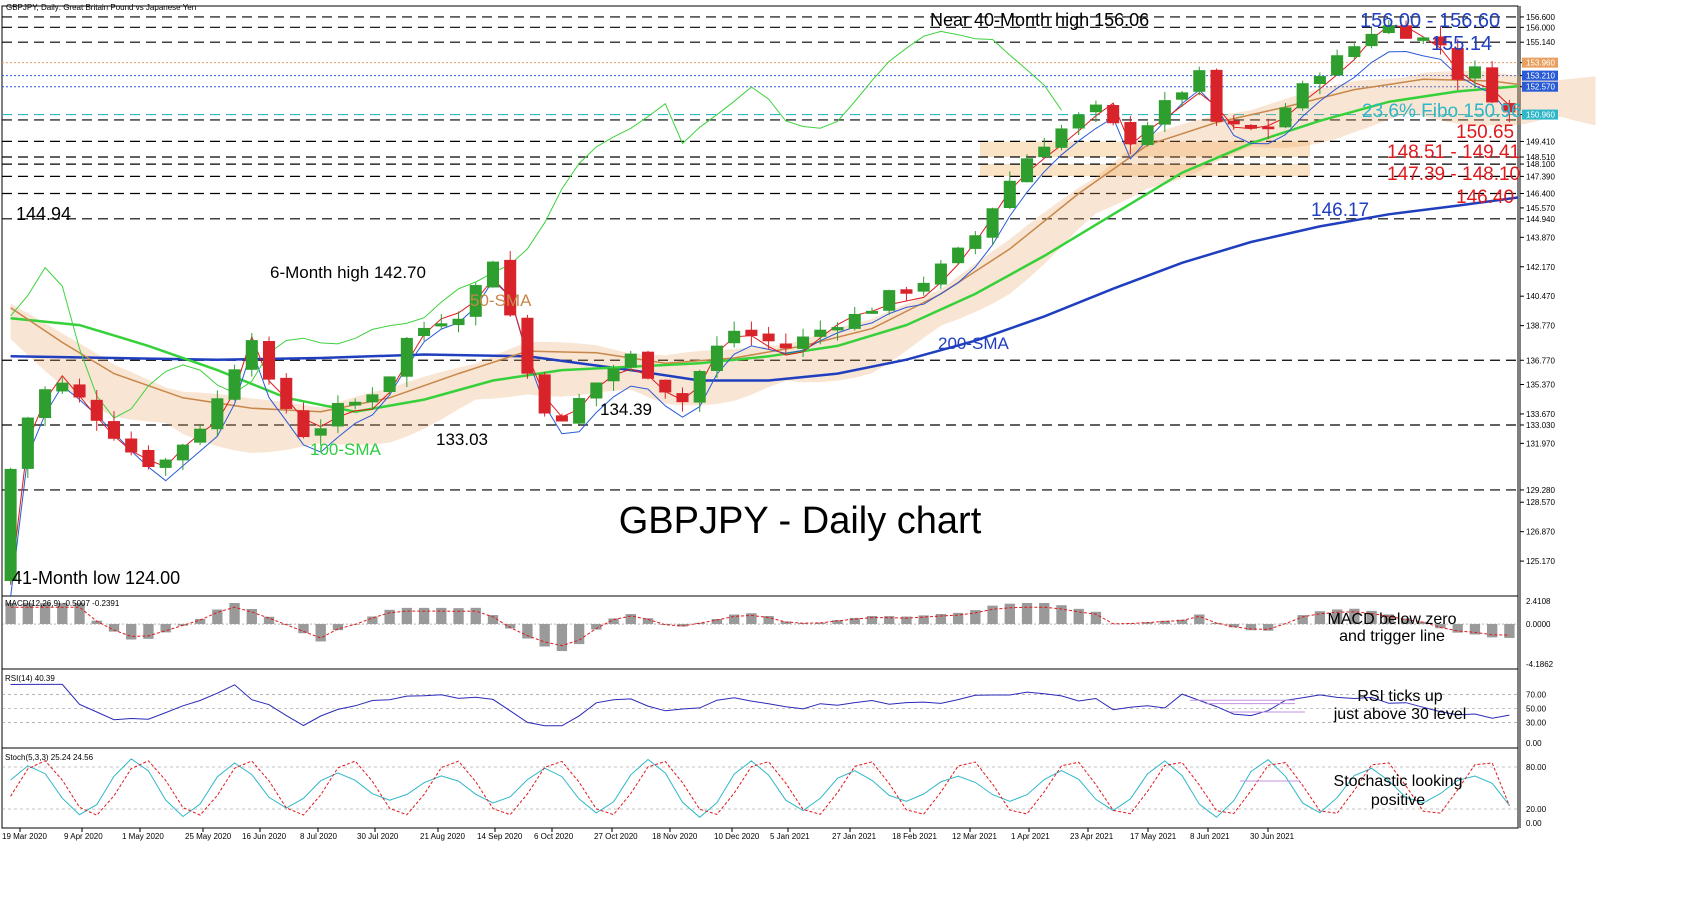  I want to click on date-tick-label: 30 Jun 2021, so click(1272, 836).